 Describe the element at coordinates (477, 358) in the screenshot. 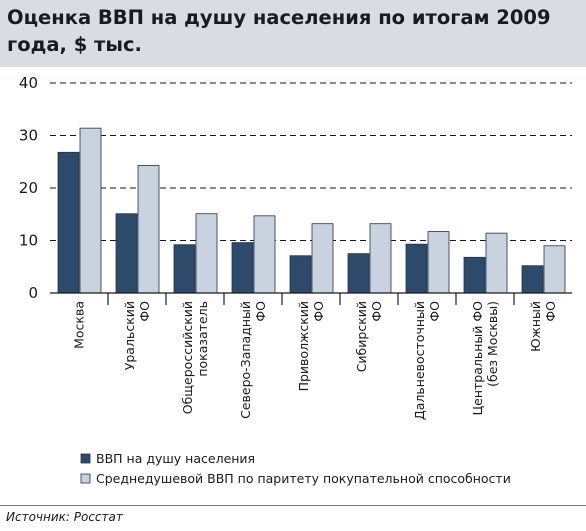

I see `x-category-label-line: Центральный ФО` at that location.